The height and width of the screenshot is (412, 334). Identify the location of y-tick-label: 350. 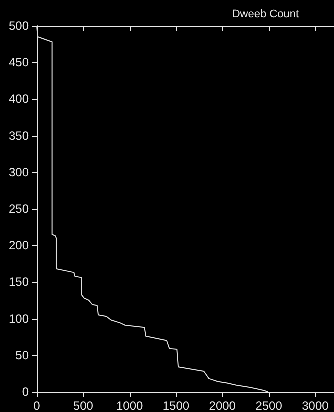
(19, 135).